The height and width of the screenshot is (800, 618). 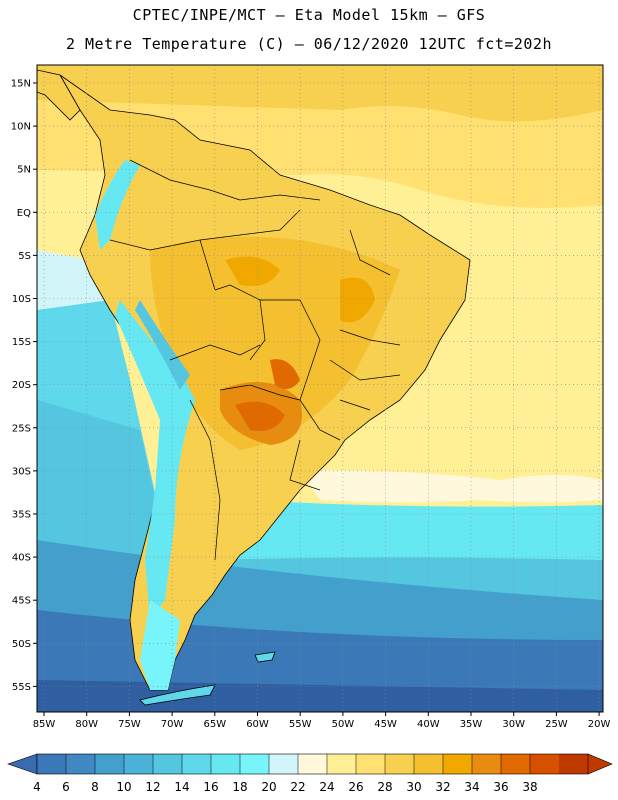 What do you see at coordinates (181, 787) in the screenshot?
I see `colorbar-label: 14` at bounding box center [181, 787].